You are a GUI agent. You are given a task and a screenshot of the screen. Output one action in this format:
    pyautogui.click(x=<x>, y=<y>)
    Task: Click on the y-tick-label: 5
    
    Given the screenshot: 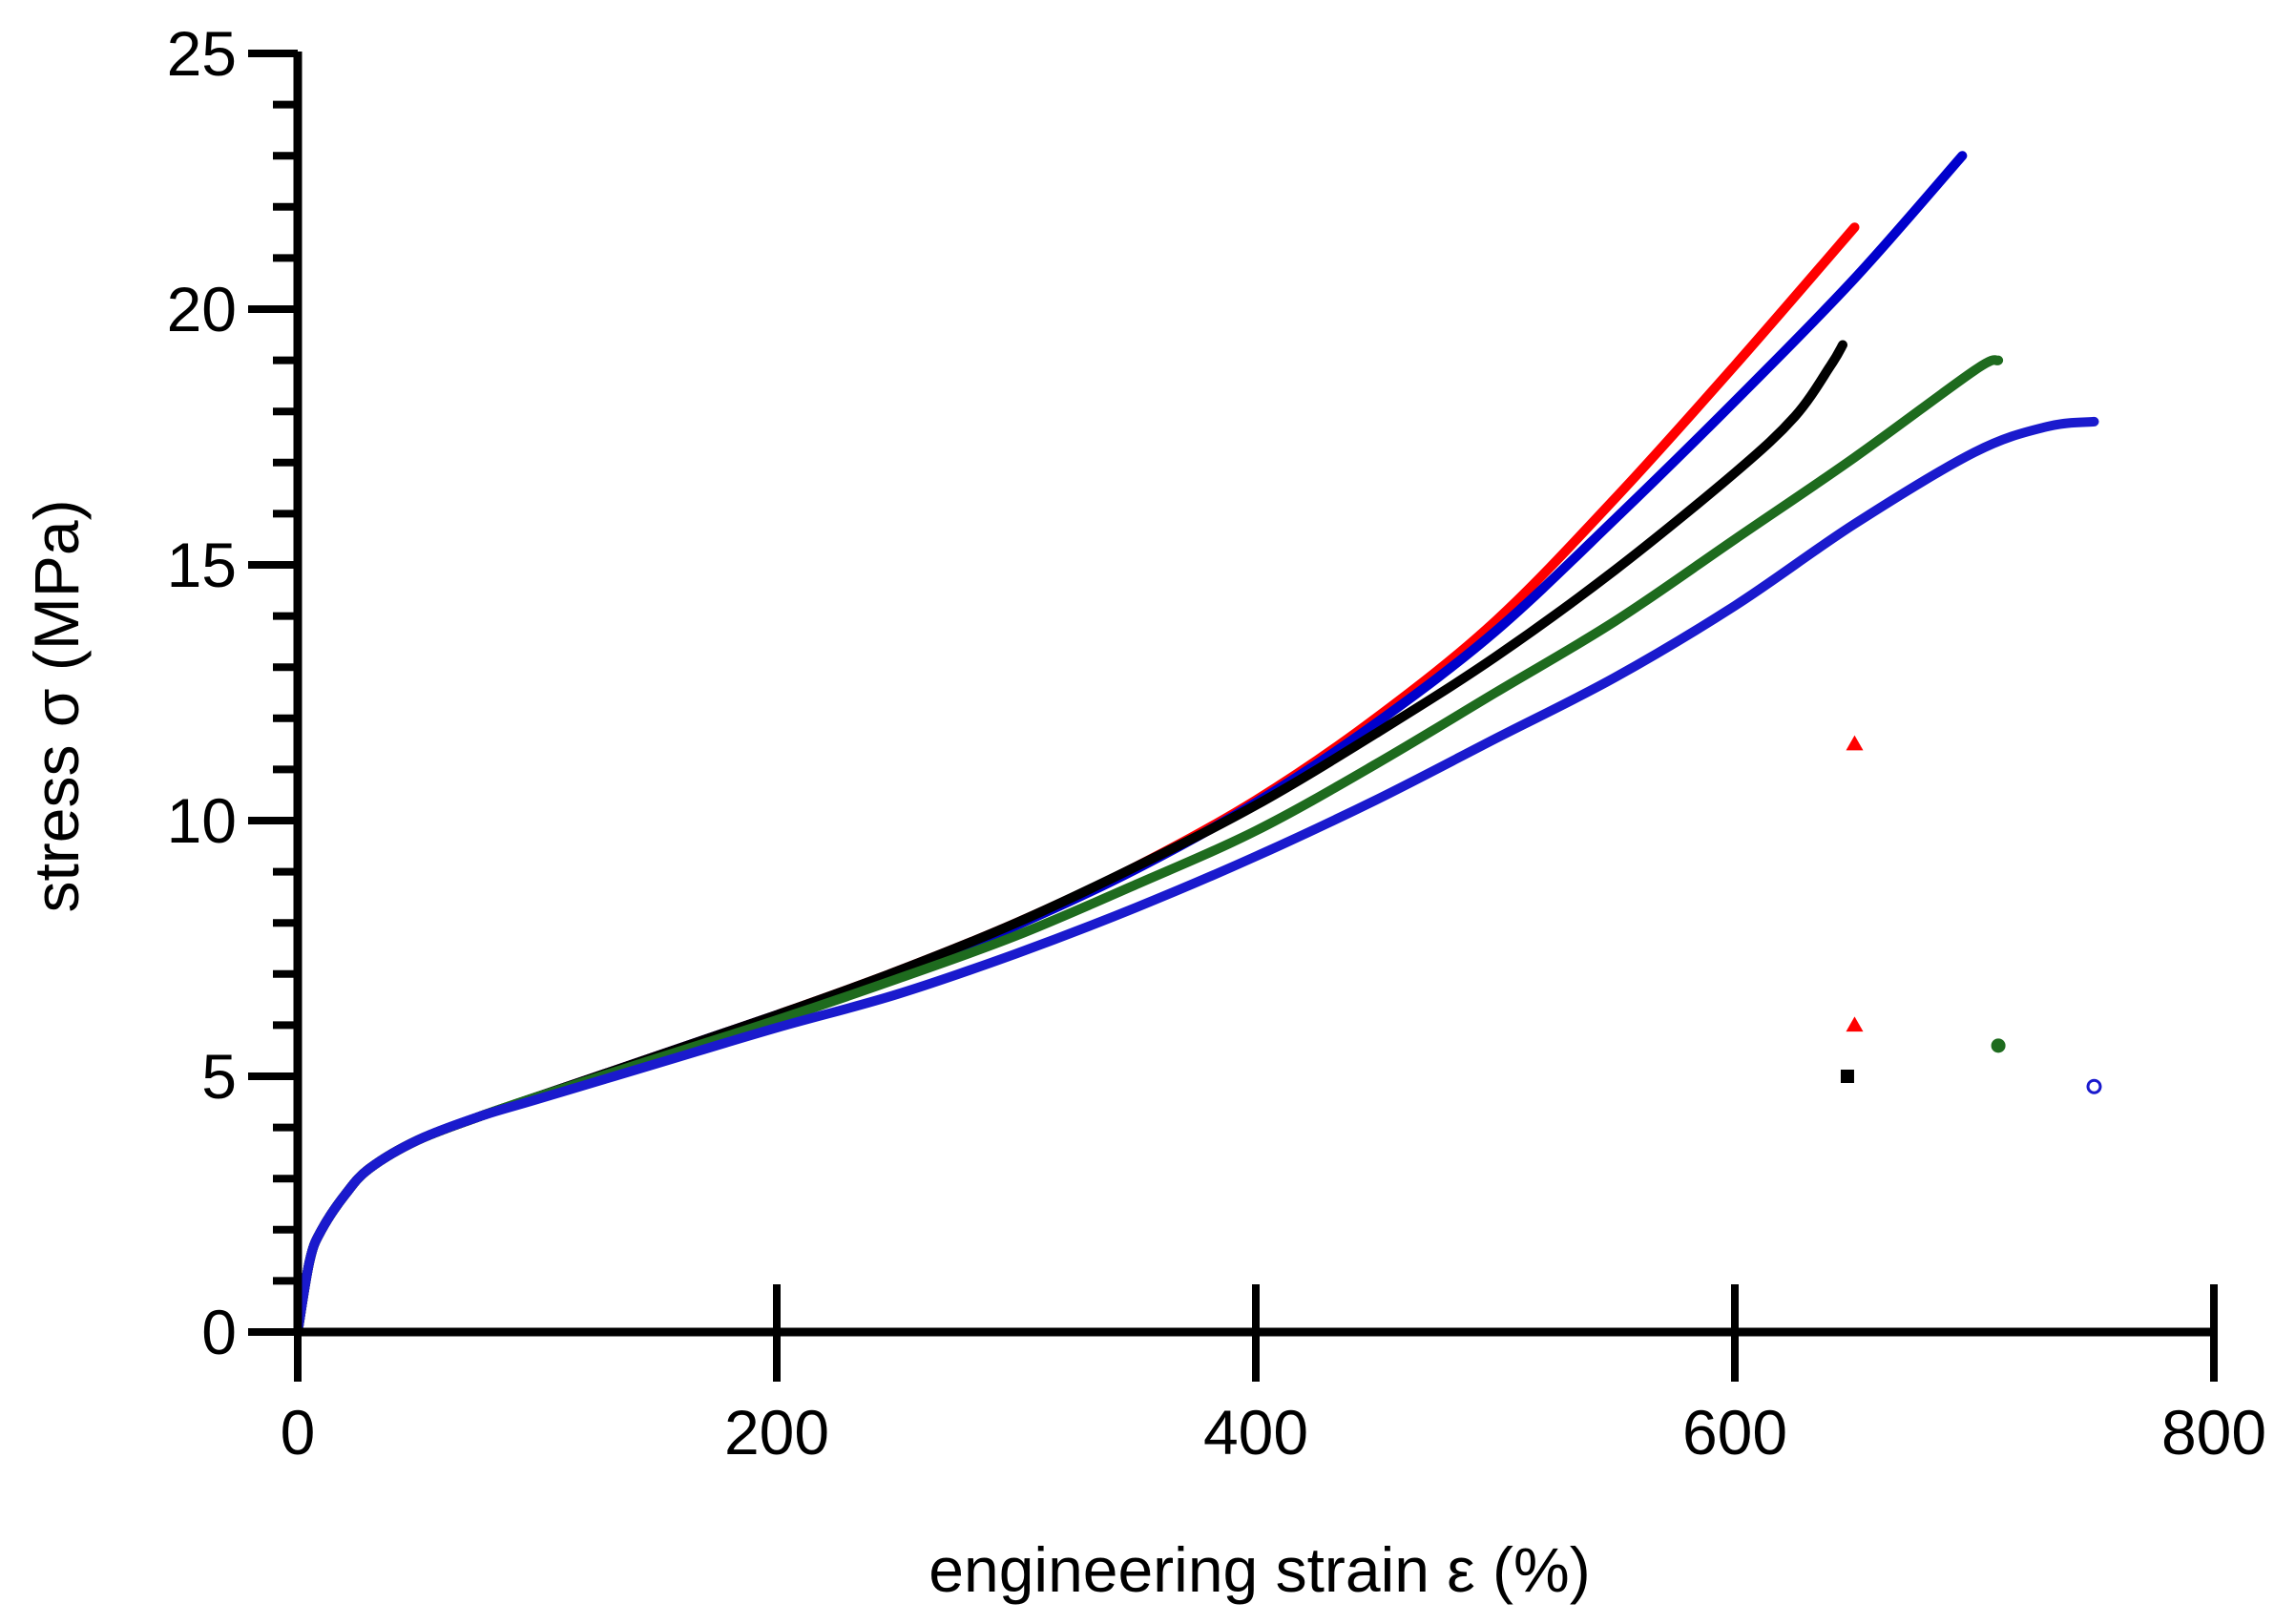 What is the action you would take?
    pyautogui.click(x=219, y=1076)
    